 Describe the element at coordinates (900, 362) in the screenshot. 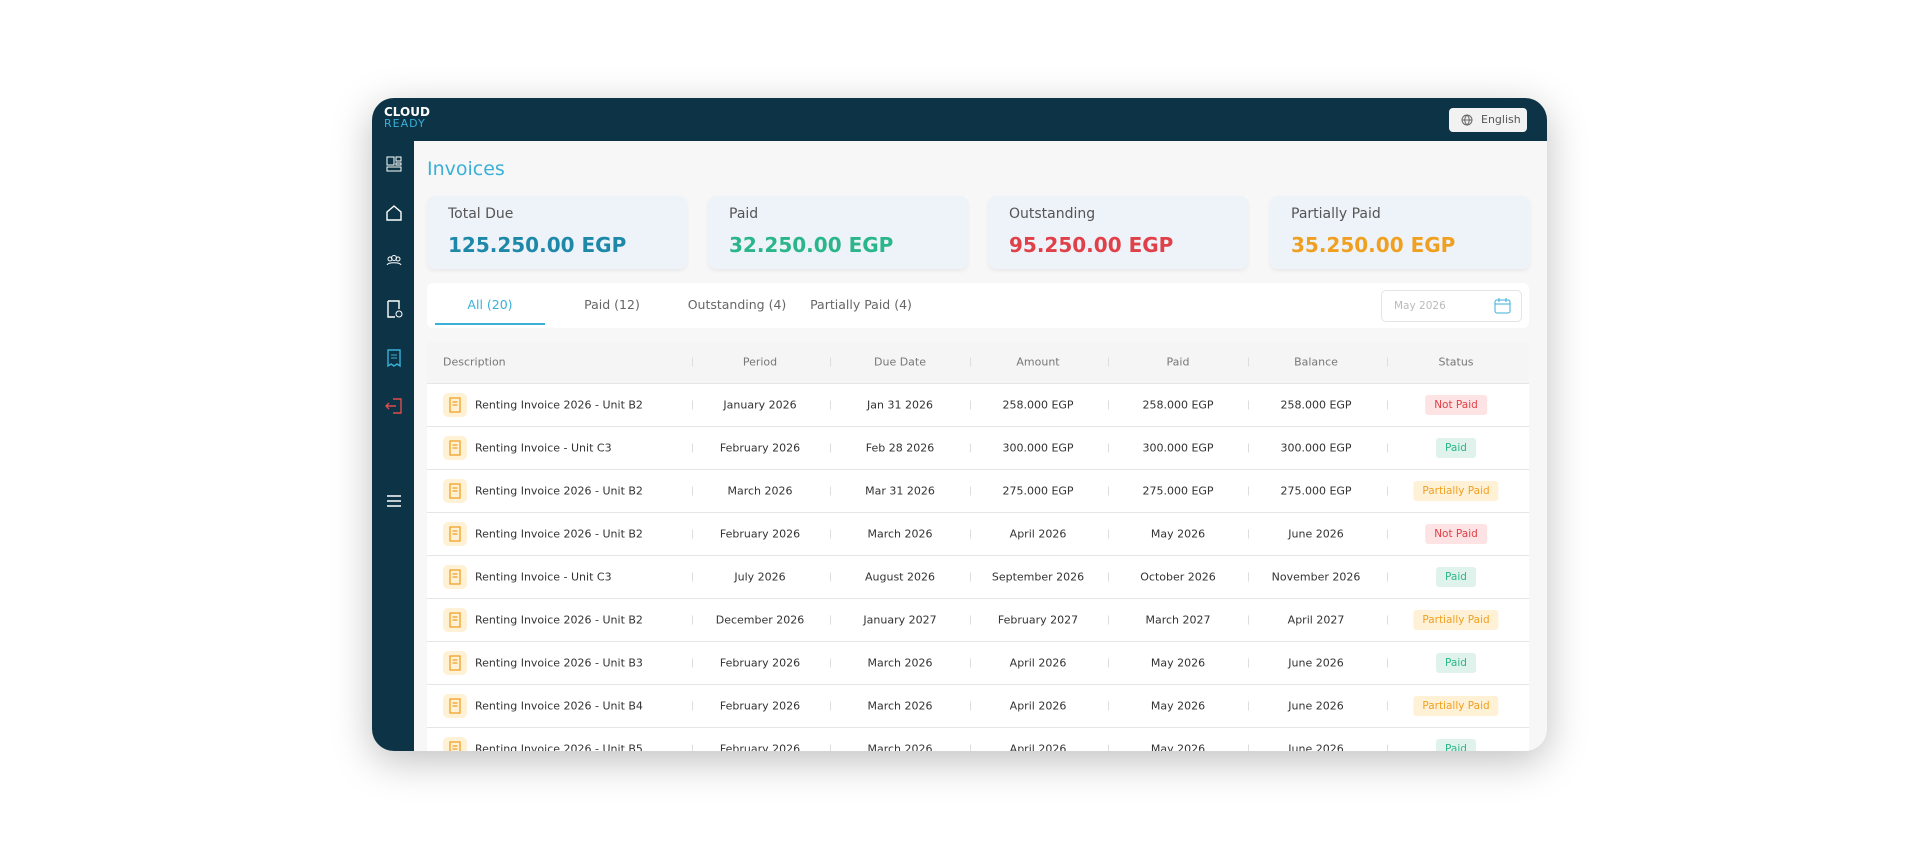

I see `column-header: Due Date` at that location.